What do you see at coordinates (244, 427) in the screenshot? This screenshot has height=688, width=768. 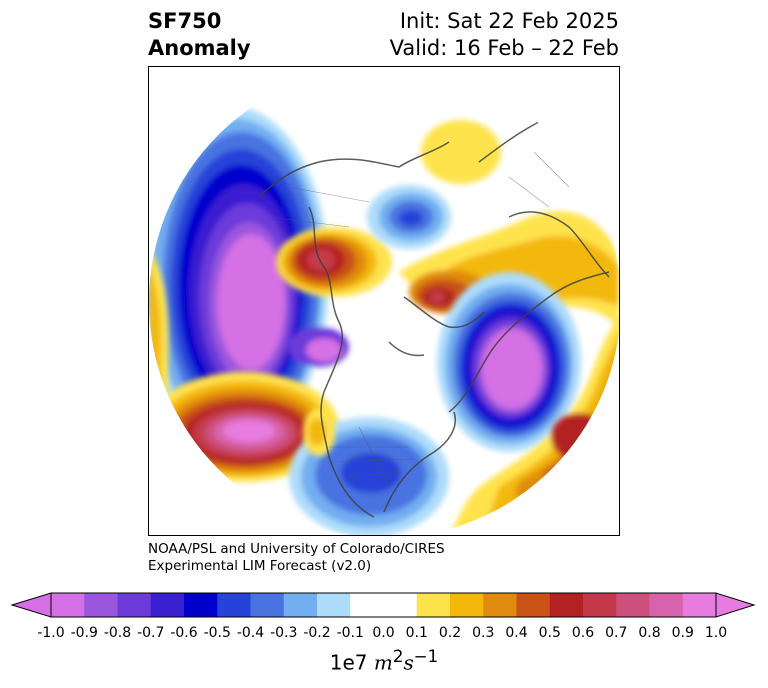 I see `pacific-subtropical-high` at bounding box center [244, 427].